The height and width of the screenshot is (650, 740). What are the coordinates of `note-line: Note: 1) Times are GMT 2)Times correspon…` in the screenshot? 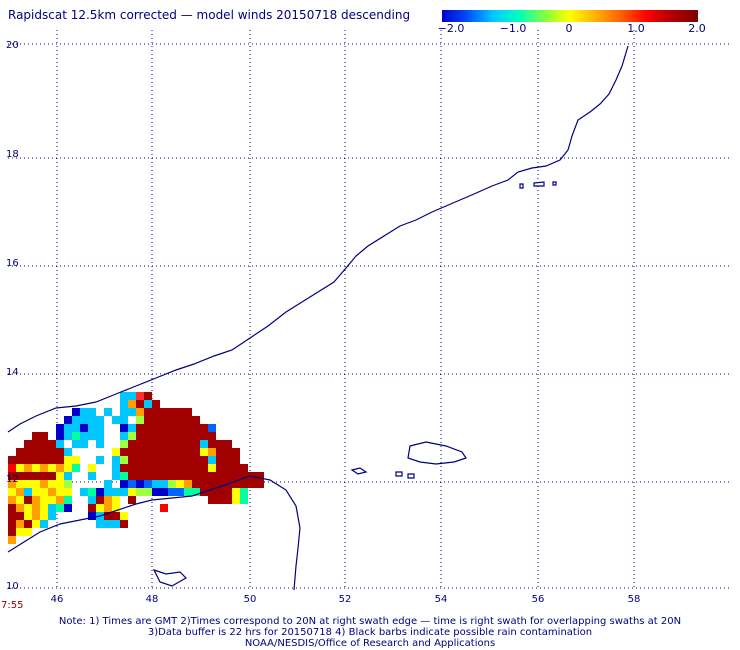 It's located at (370, 621).